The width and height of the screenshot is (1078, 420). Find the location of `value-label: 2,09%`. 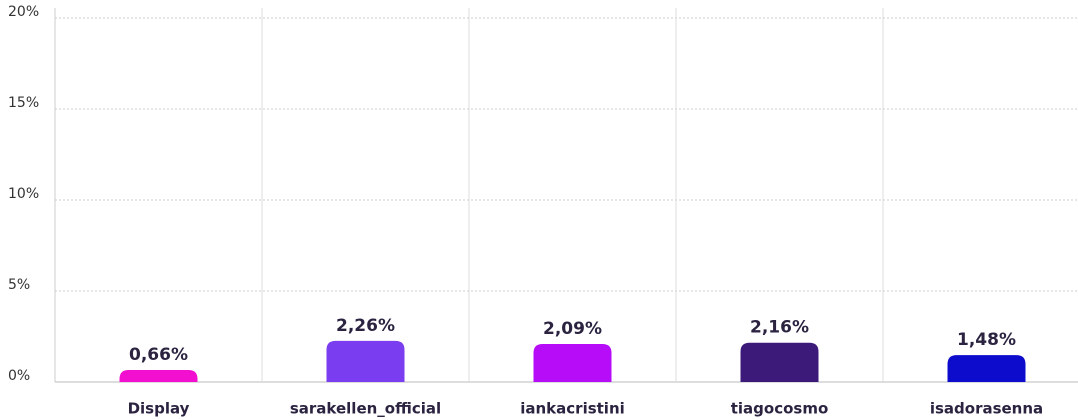

value-label: 2,09% is located at coordinates (572, 329).